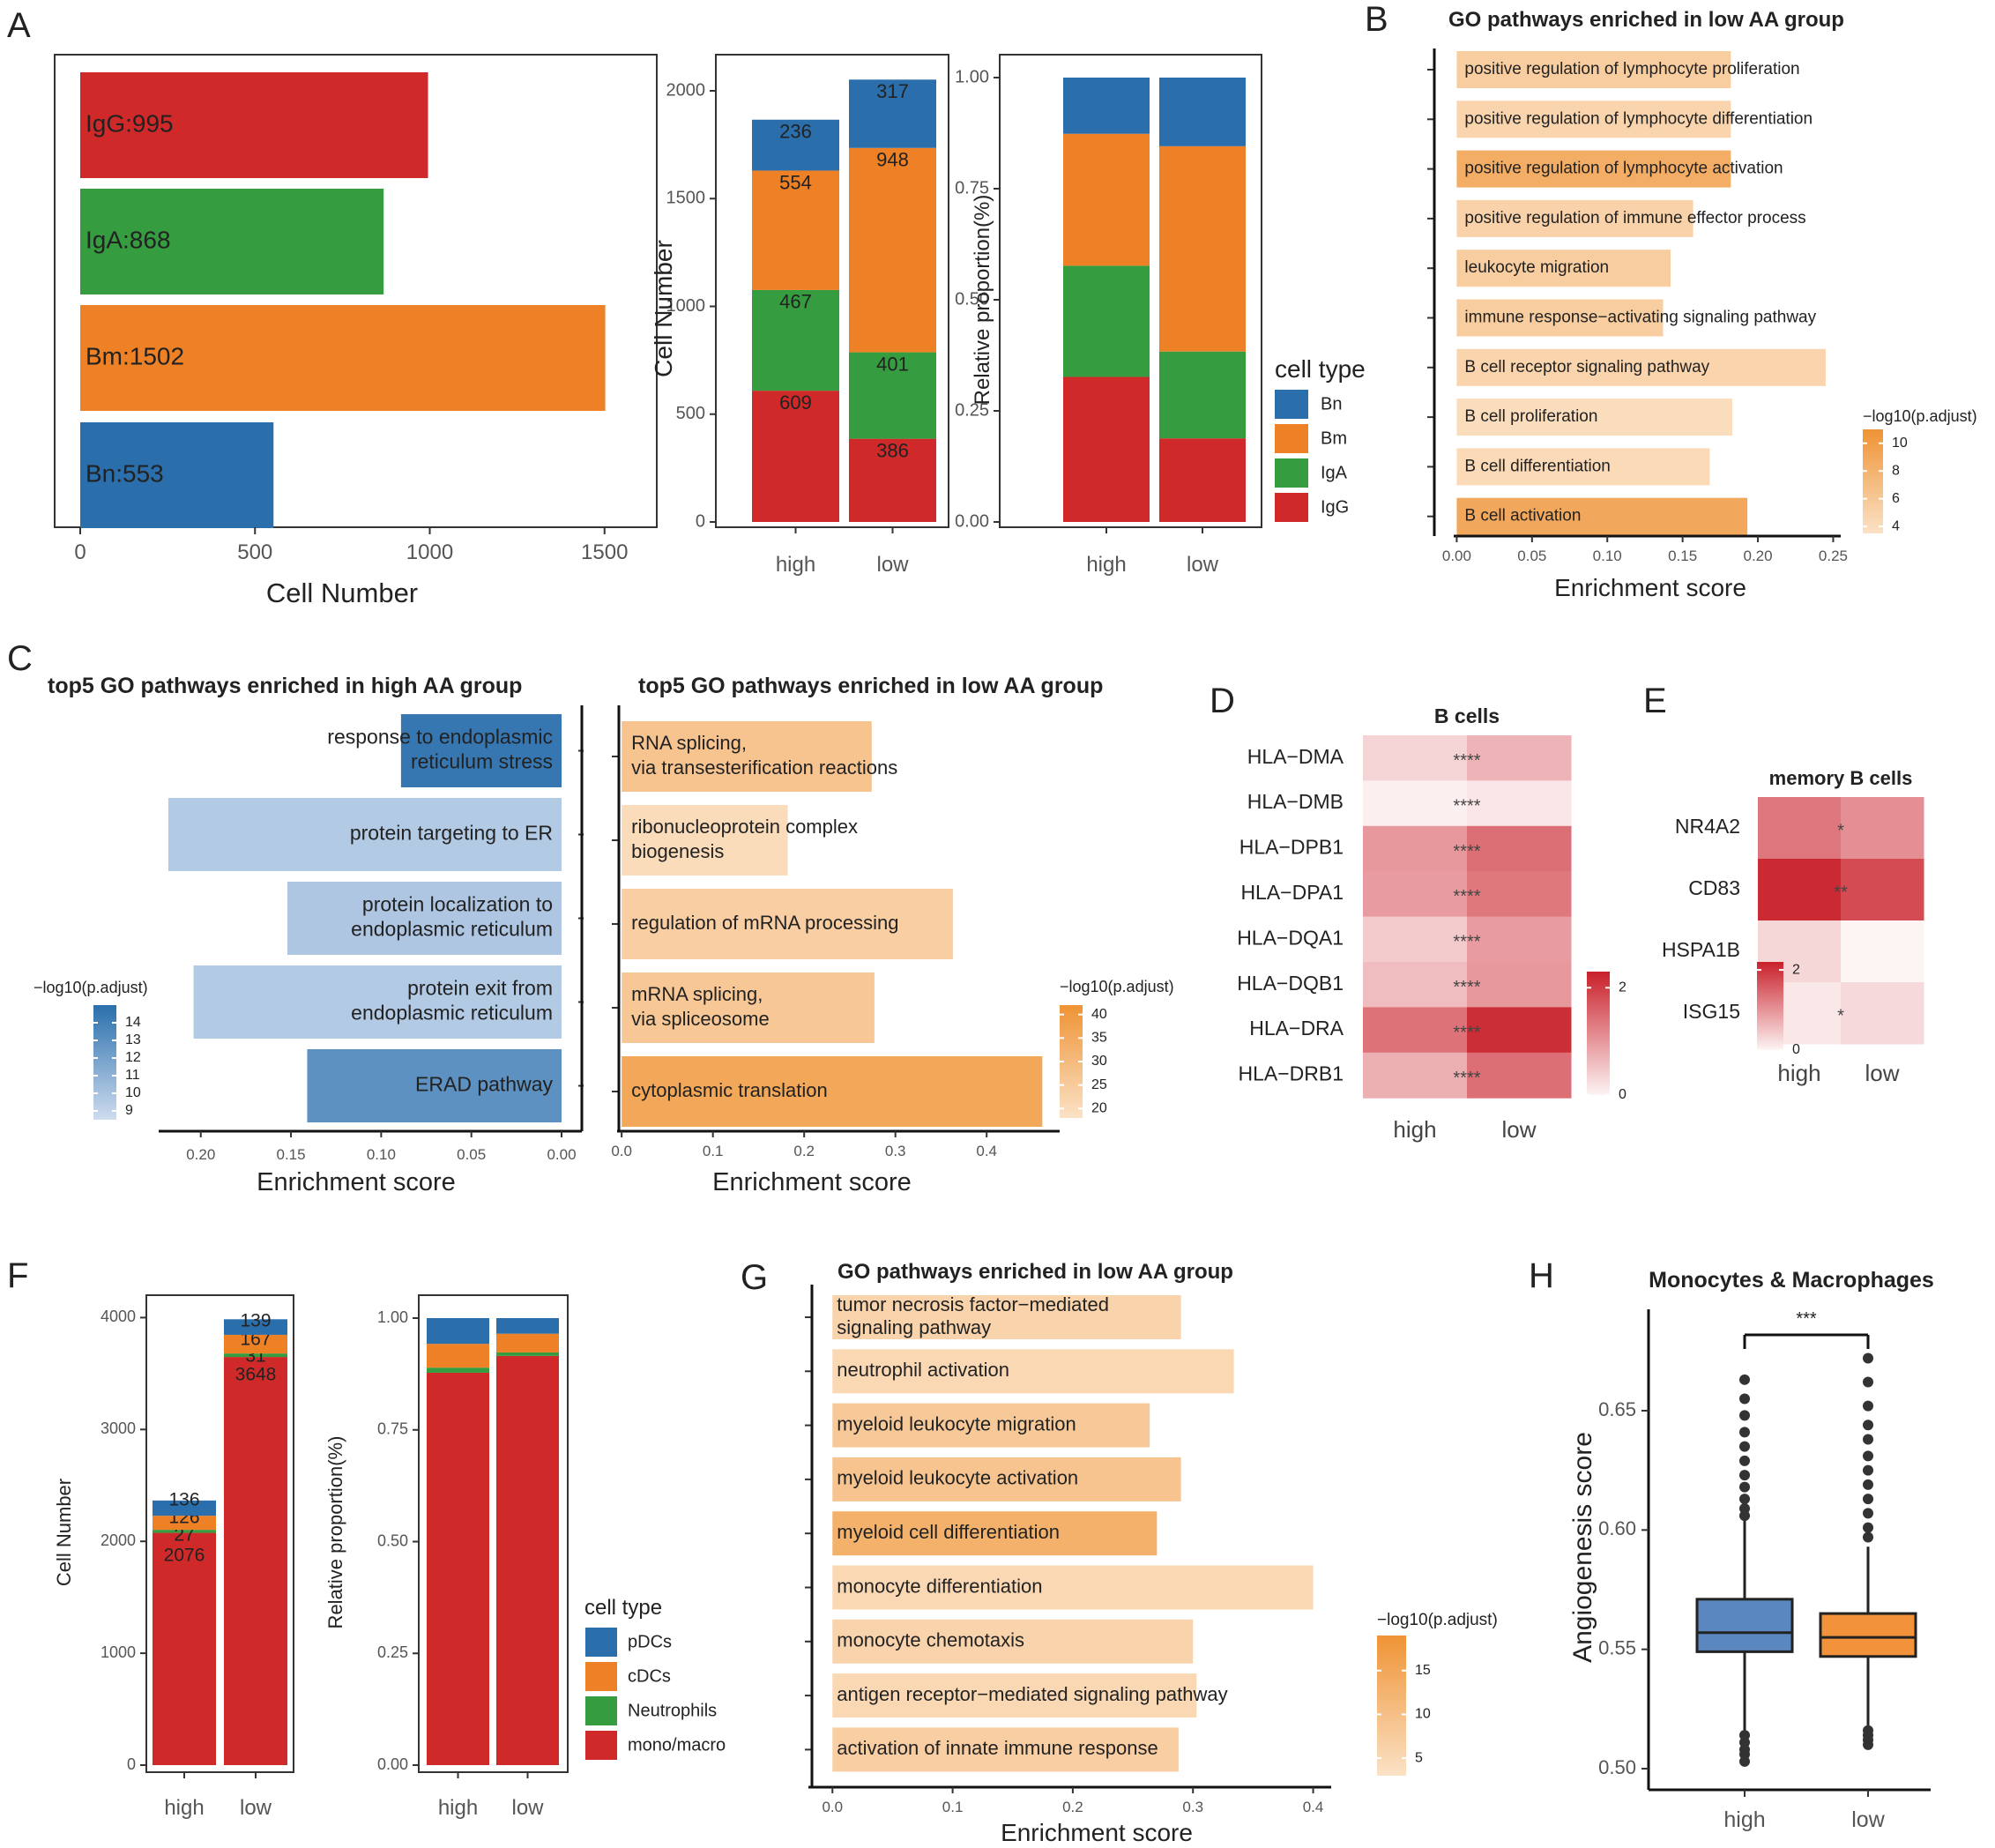 This screenshot has width=1995, height=1848. Describe the element at coordinates (686, 198) in the screenshot. I see `y-tick-label: 1500` at that location.